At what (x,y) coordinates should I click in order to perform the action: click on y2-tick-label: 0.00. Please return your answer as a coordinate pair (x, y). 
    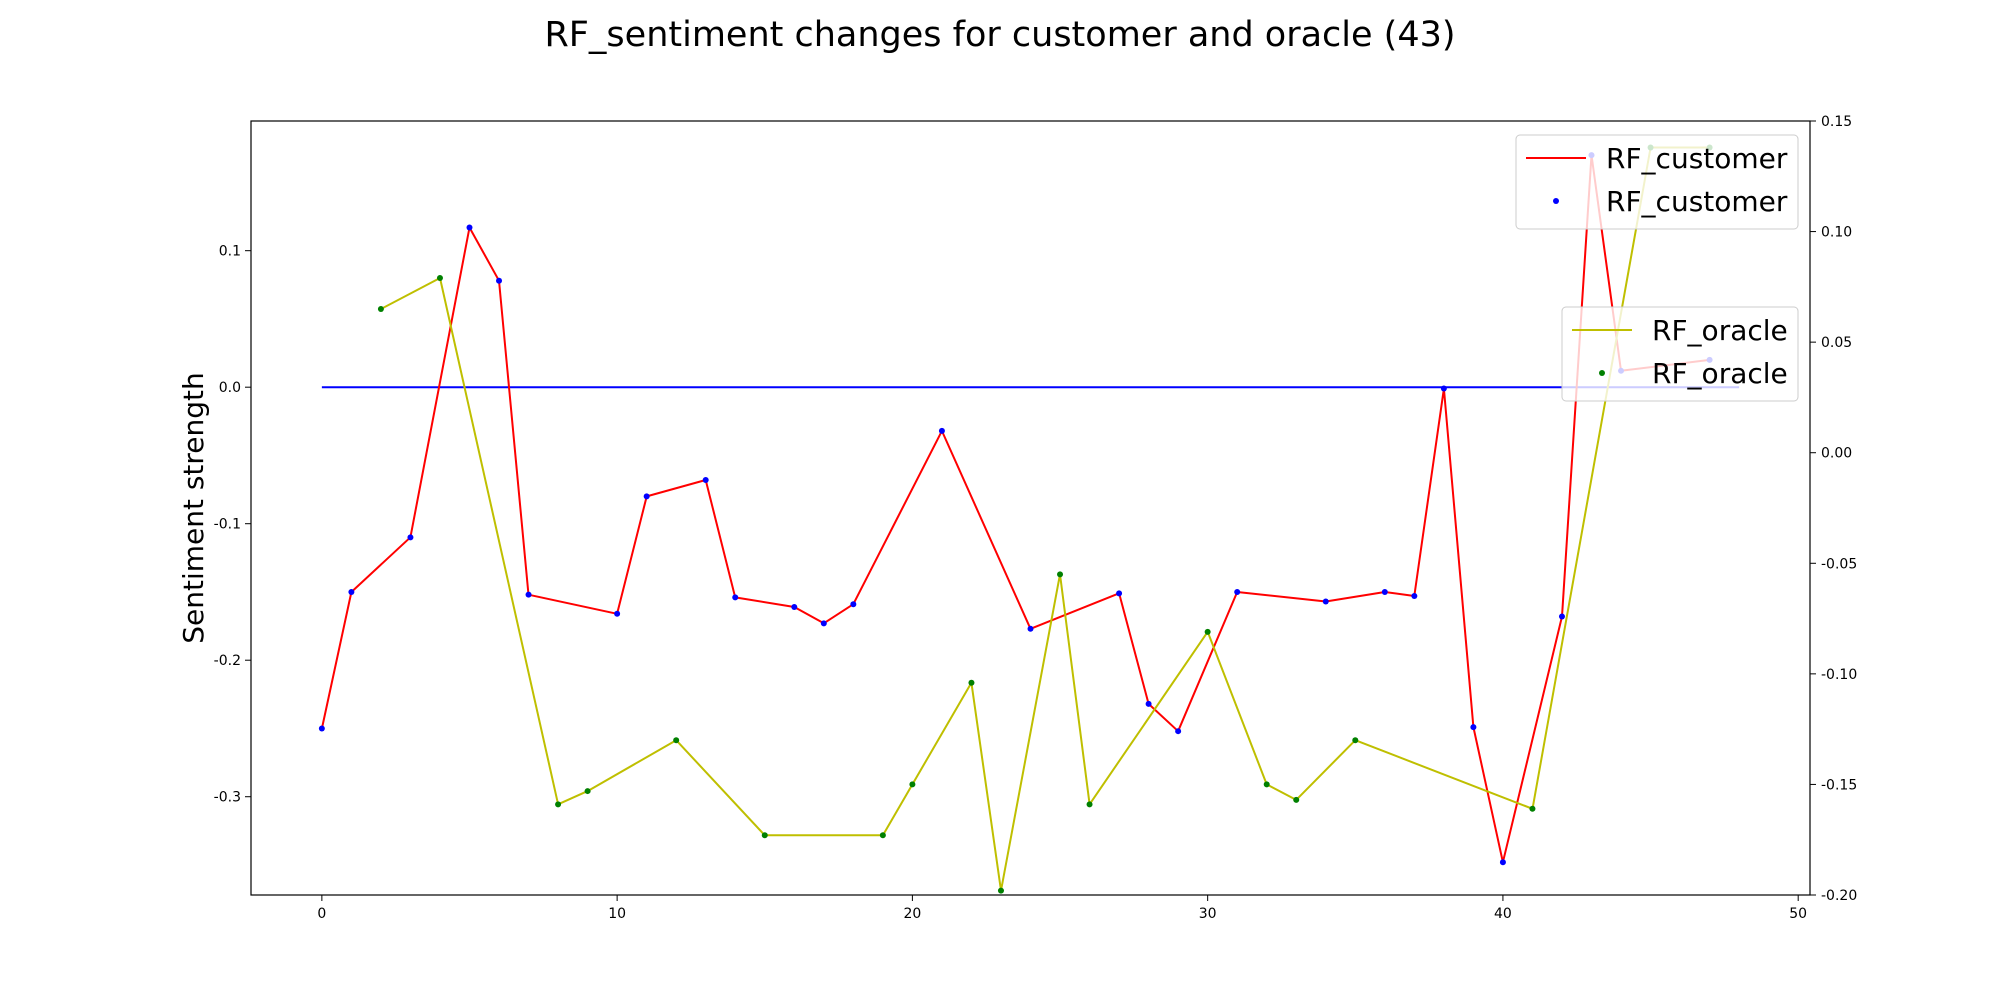
    Looking at the image, I should click on (1836, 454).